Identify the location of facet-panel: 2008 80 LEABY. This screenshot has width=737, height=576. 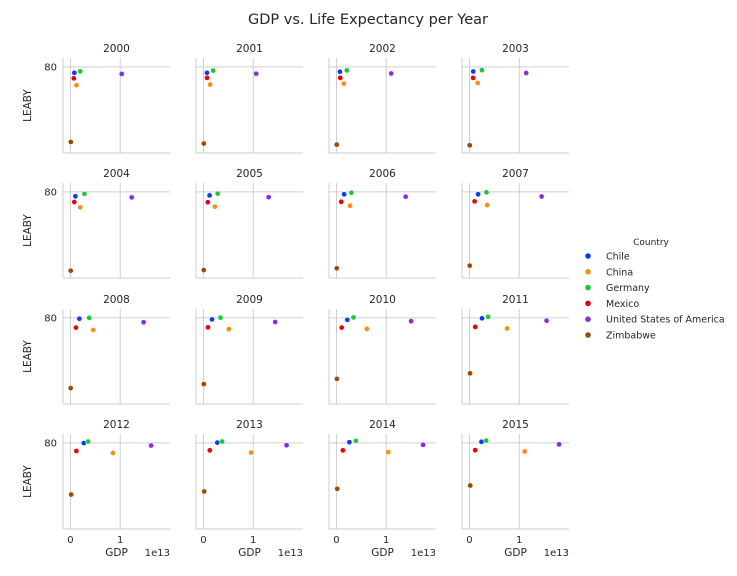
(96, 349).